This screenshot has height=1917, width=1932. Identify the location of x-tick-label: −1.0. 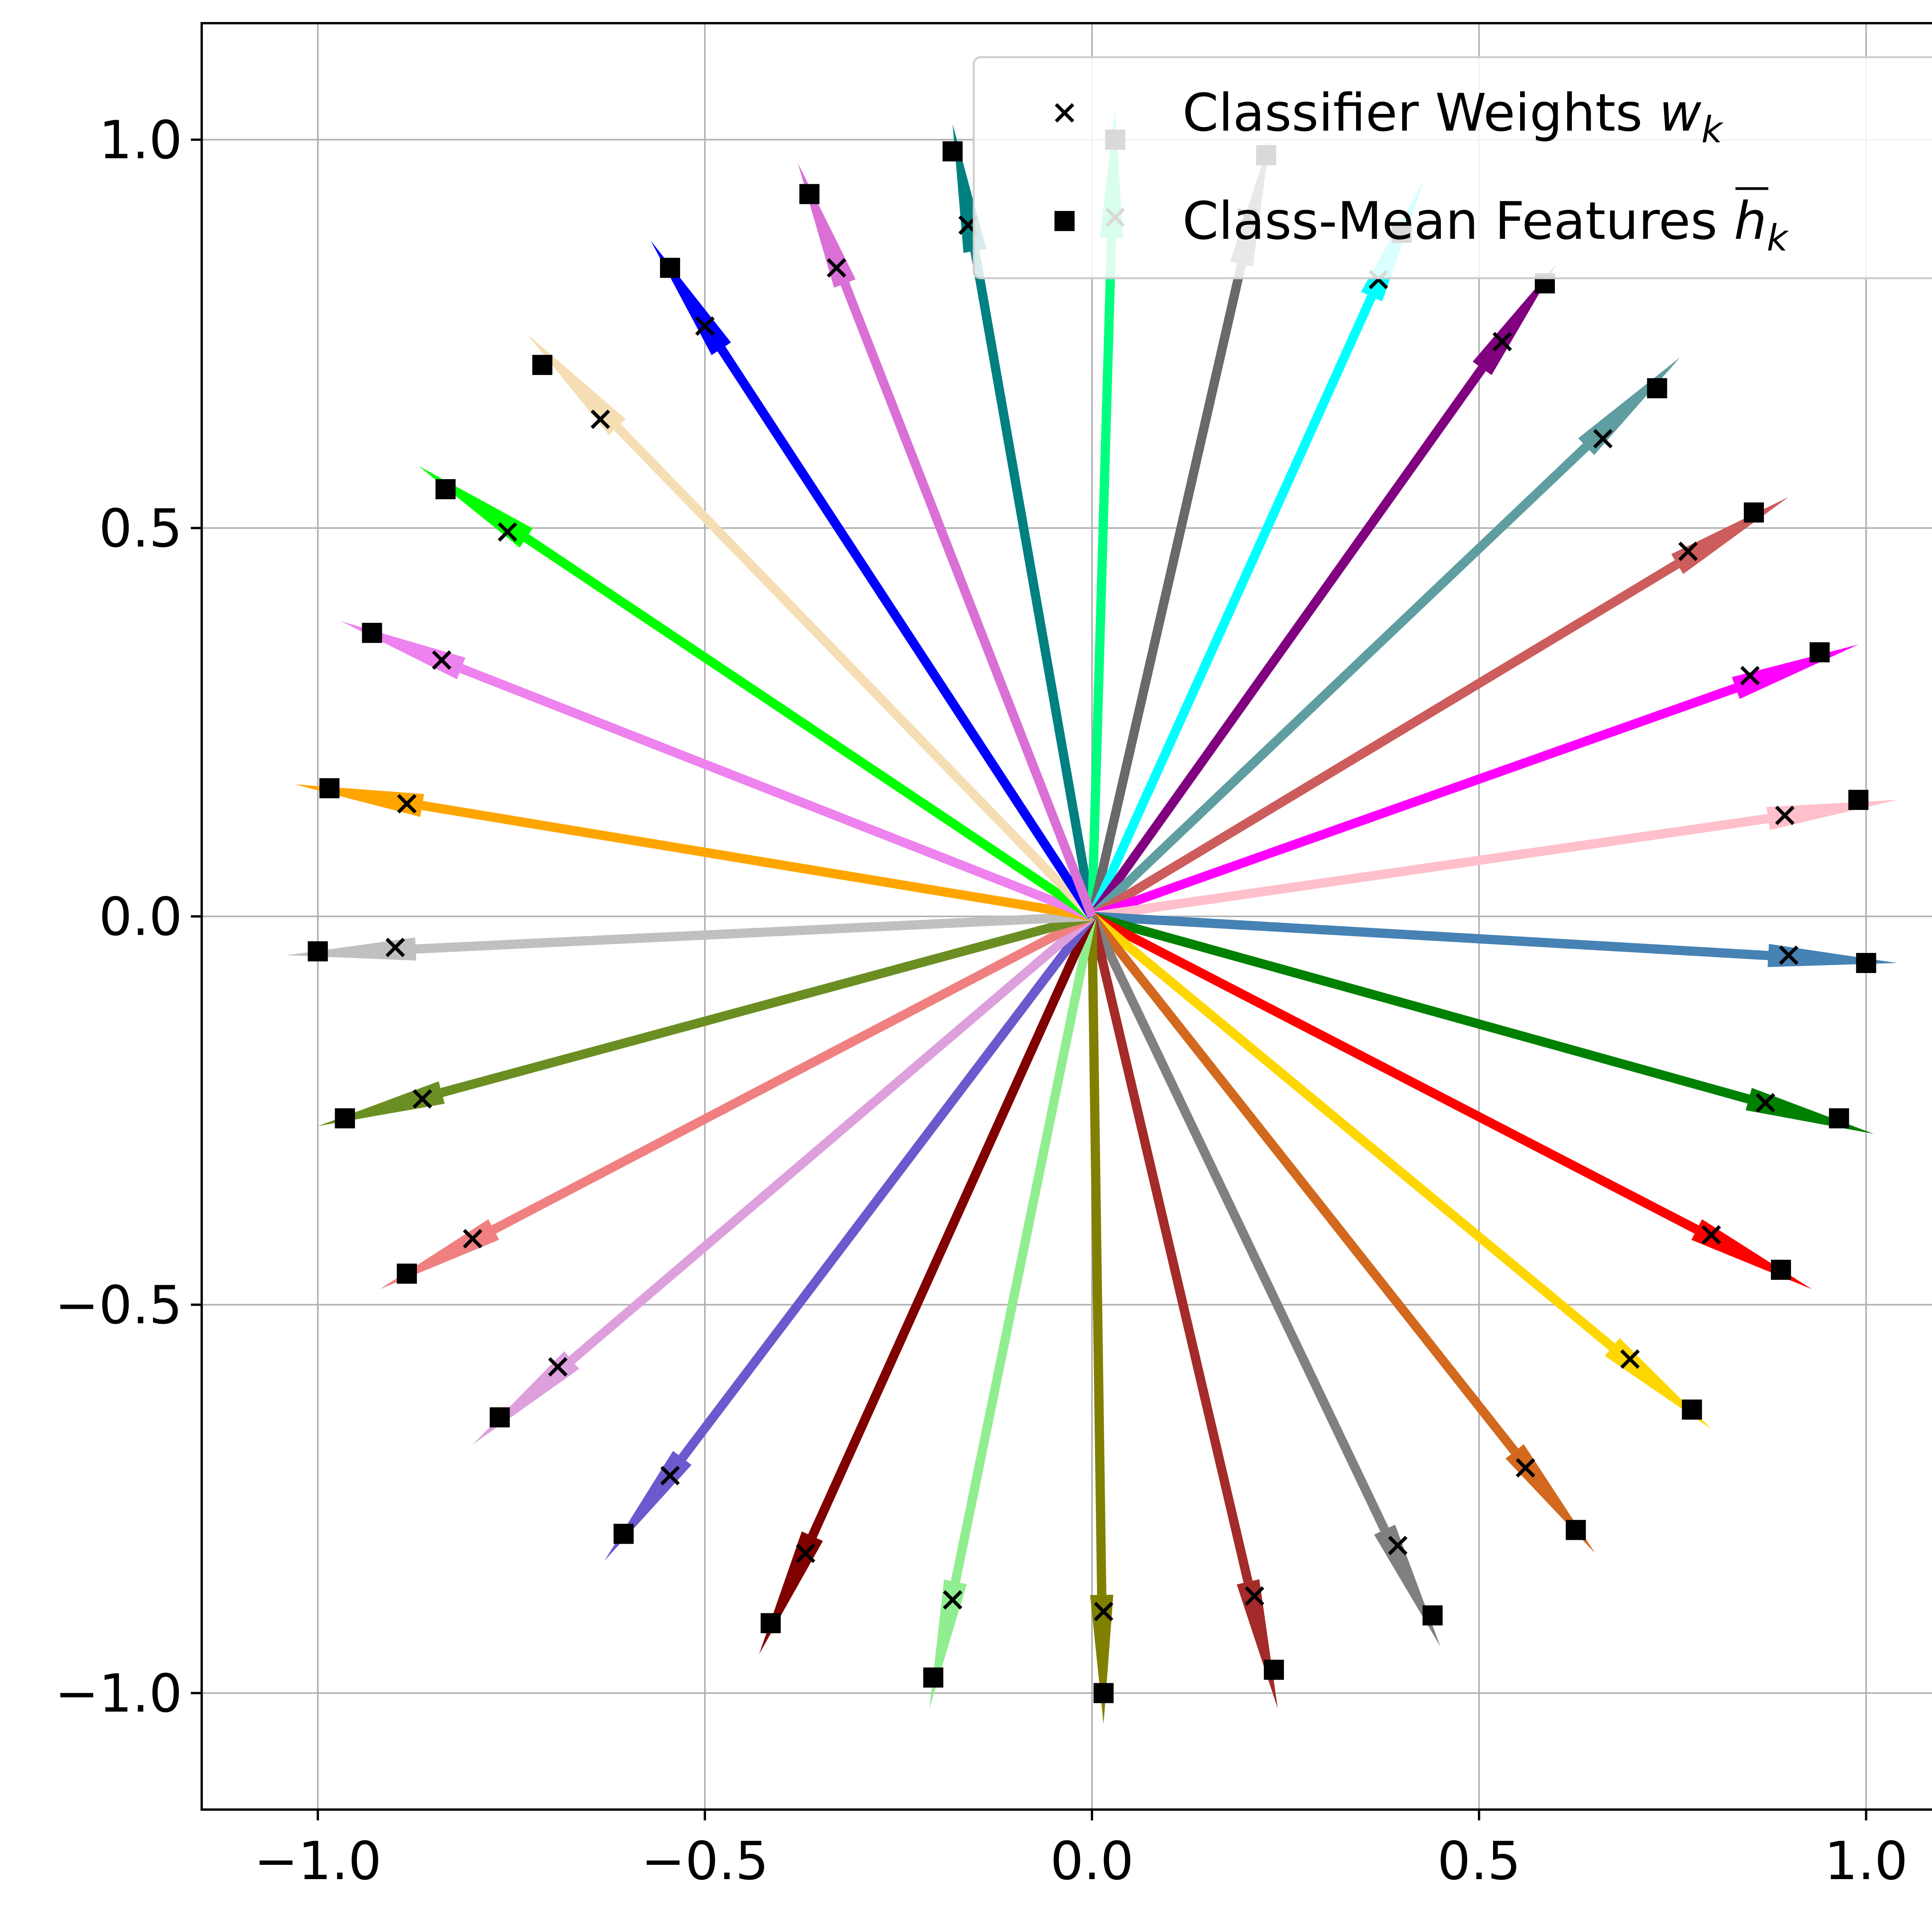
(317, 1861).